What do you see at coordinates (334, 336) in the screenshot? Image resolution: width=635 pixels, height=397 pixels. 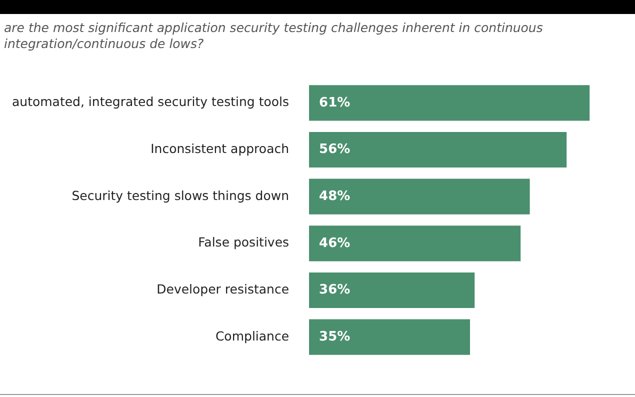 I see `data-label: 35%` at bounding box center [334, 336].